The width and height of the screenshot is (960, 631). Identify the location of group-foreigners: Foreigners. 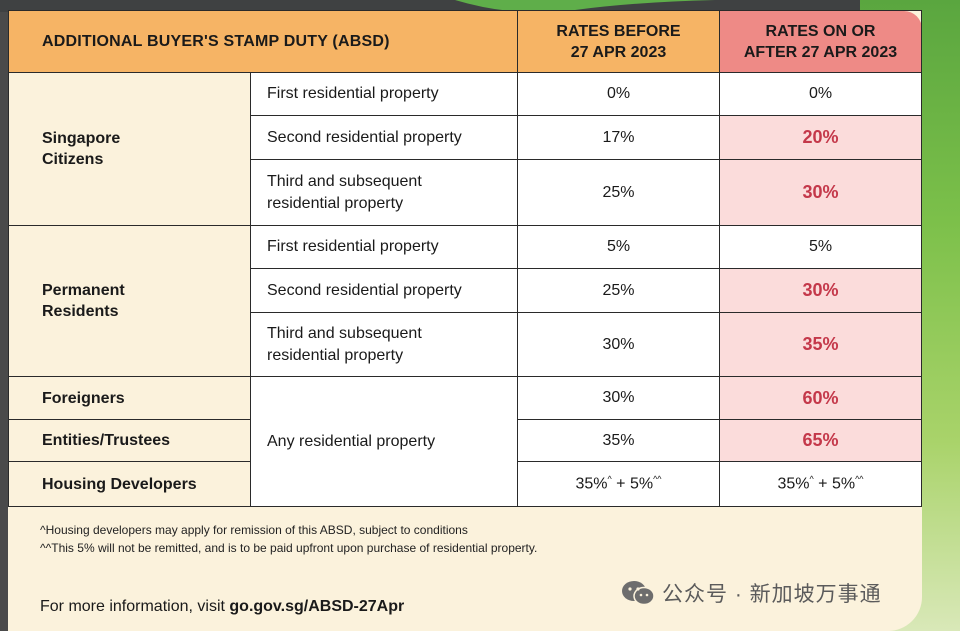
(129, 398).